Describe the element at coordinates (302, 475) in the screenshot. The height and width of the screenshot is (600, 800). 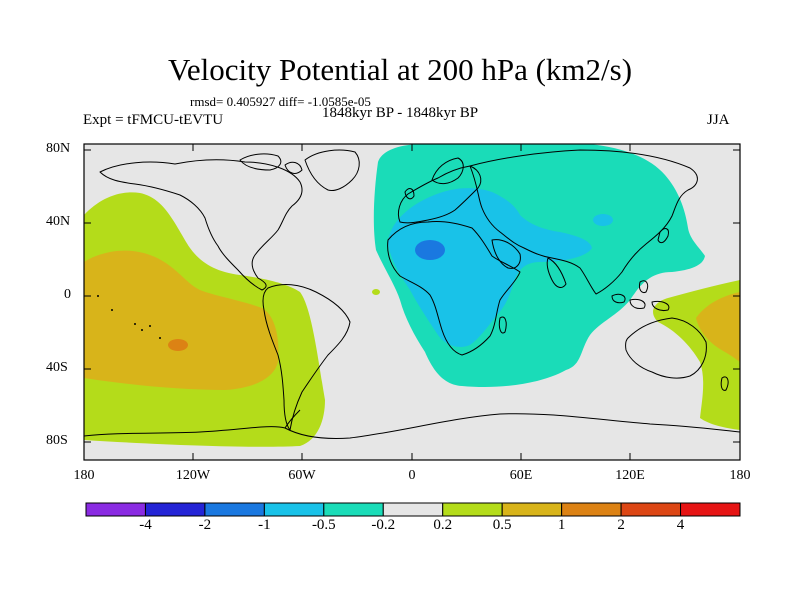
I see `lon-label-60w: 60W` at that location.